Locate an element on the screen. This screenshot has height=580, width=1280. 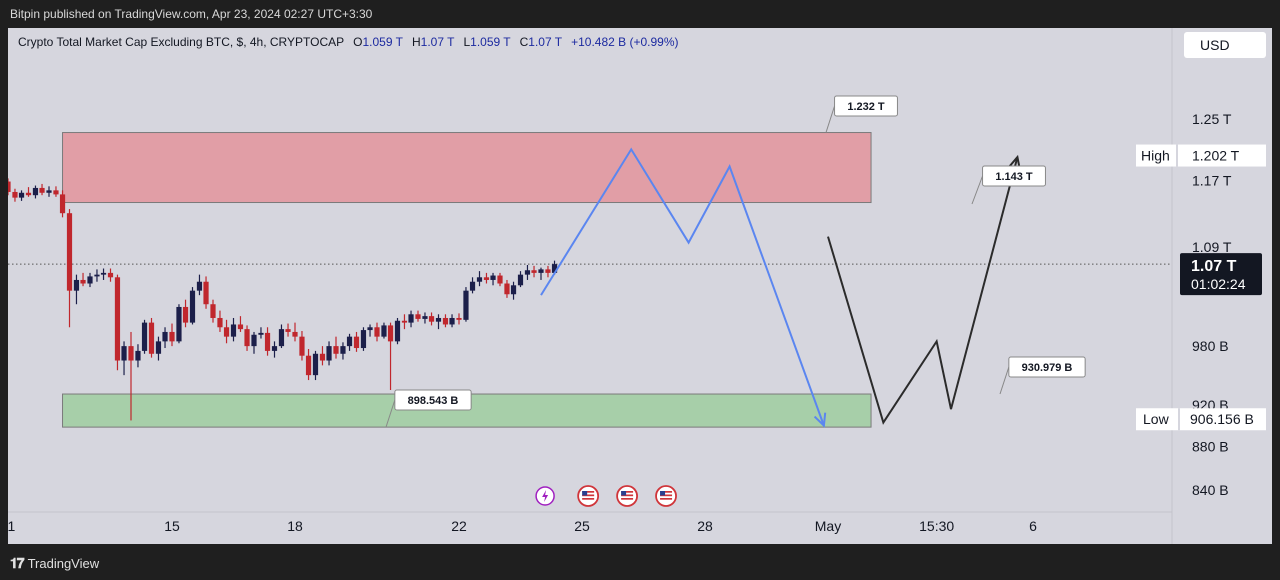
currency-button: USD is located at coordinates (1225, 45).